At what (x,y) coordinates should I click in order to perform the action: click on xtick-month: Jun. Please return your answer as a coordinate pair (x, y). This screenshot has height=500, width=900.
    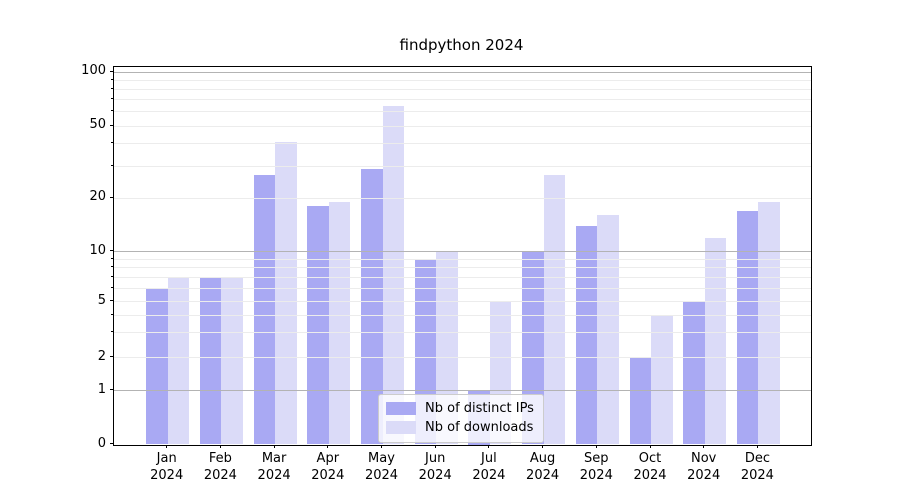
    Looking at the image, I should click on (435, 458).